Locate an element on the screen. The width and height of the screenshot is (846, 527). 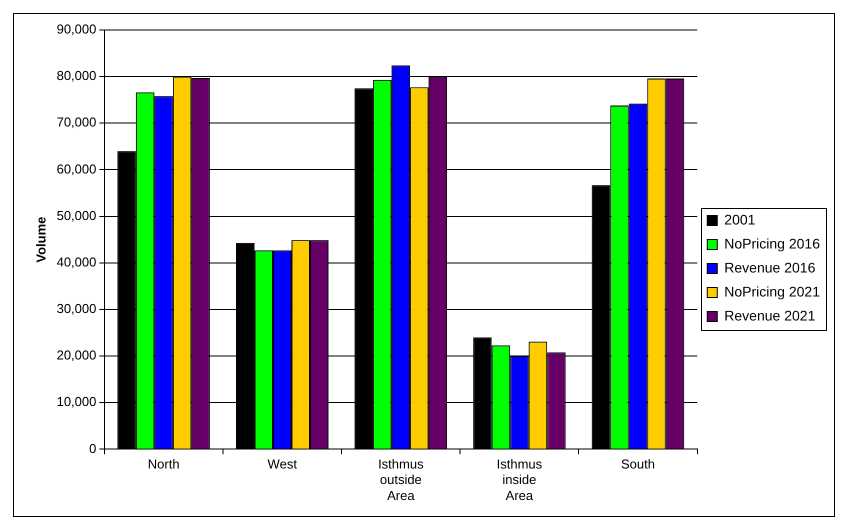
y-tick-label: 30,000 is located at coordinates (76, 308).